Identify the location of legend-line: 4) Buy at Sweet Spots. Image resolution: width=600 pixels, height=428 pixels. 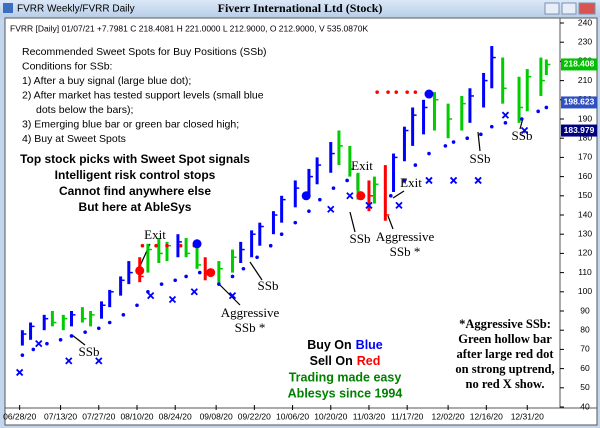
(74, 139).